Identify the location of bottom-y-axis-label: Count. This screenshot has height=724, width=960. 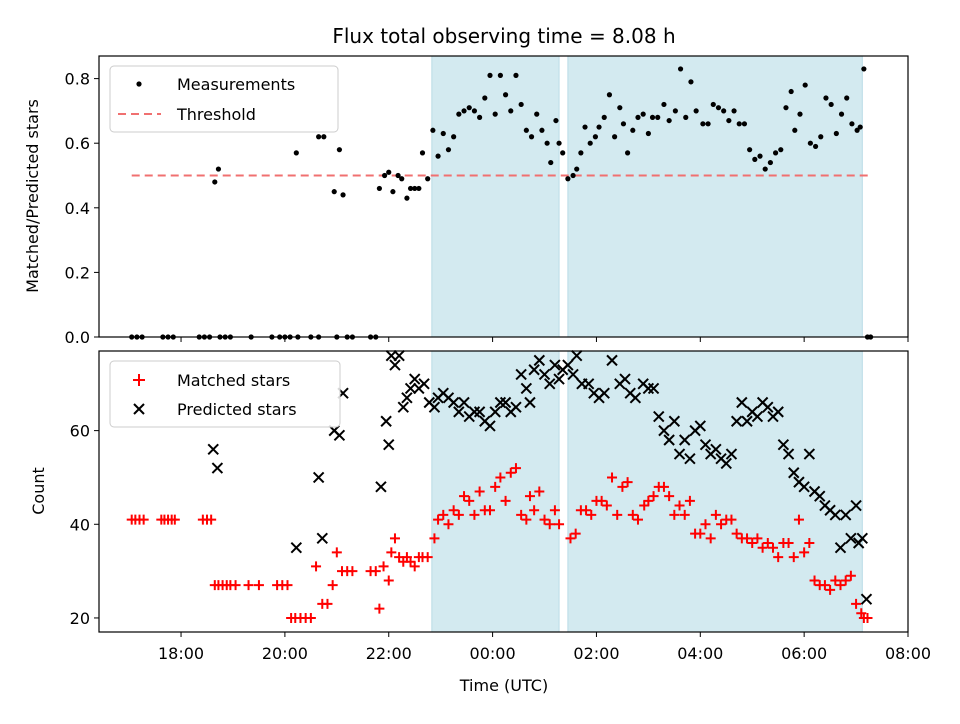
(38, 491).